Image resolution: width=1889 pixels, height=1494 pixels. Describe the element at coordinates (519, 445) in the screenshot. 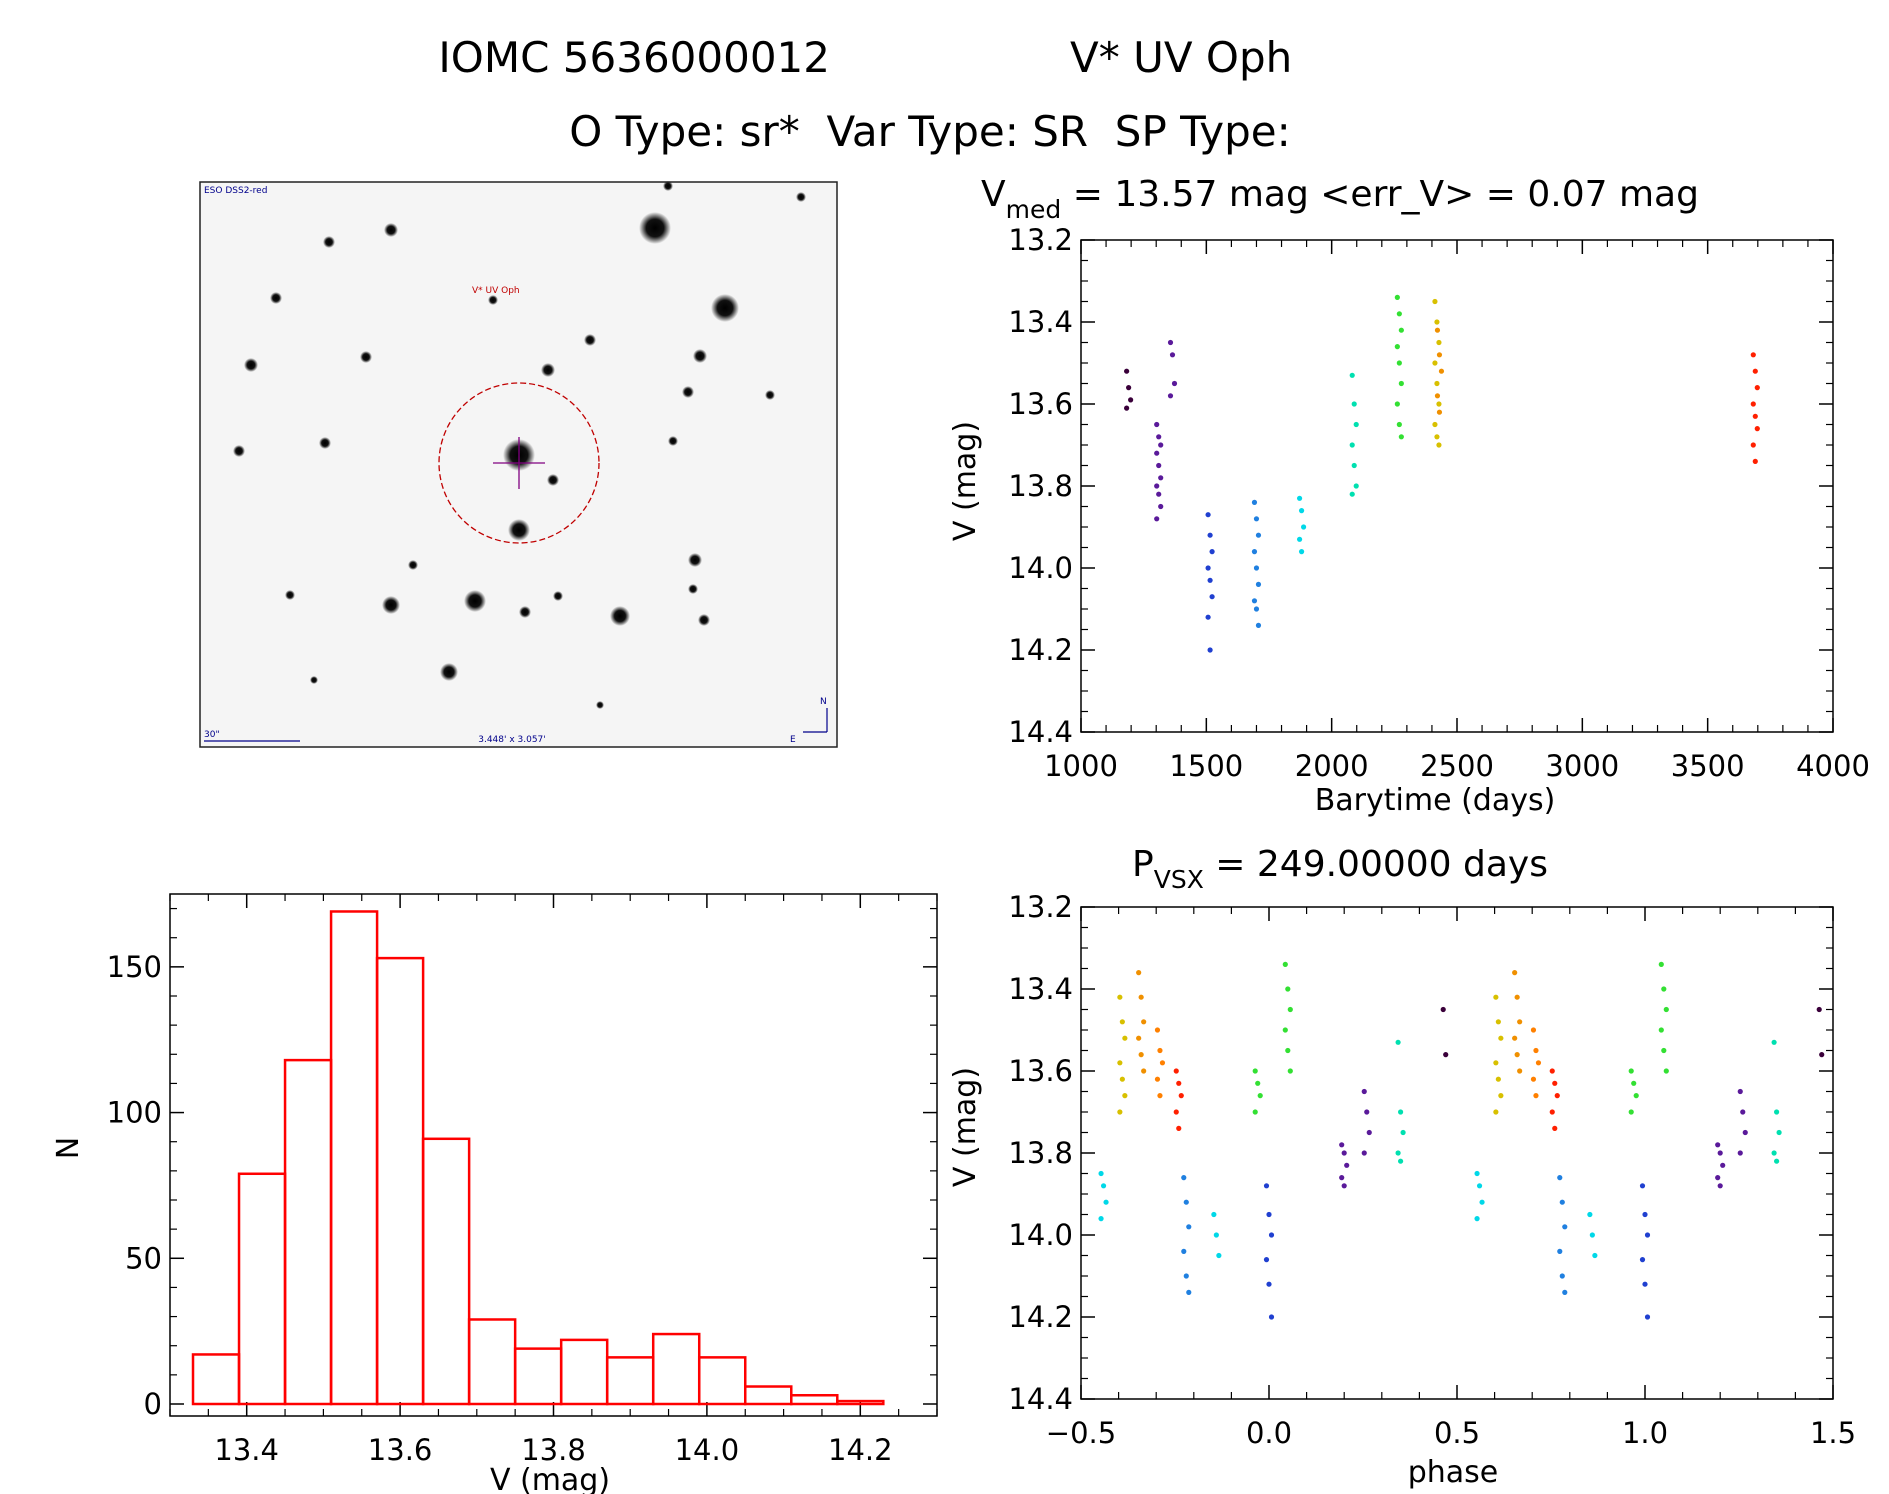

I see `finder-stars` at that location.